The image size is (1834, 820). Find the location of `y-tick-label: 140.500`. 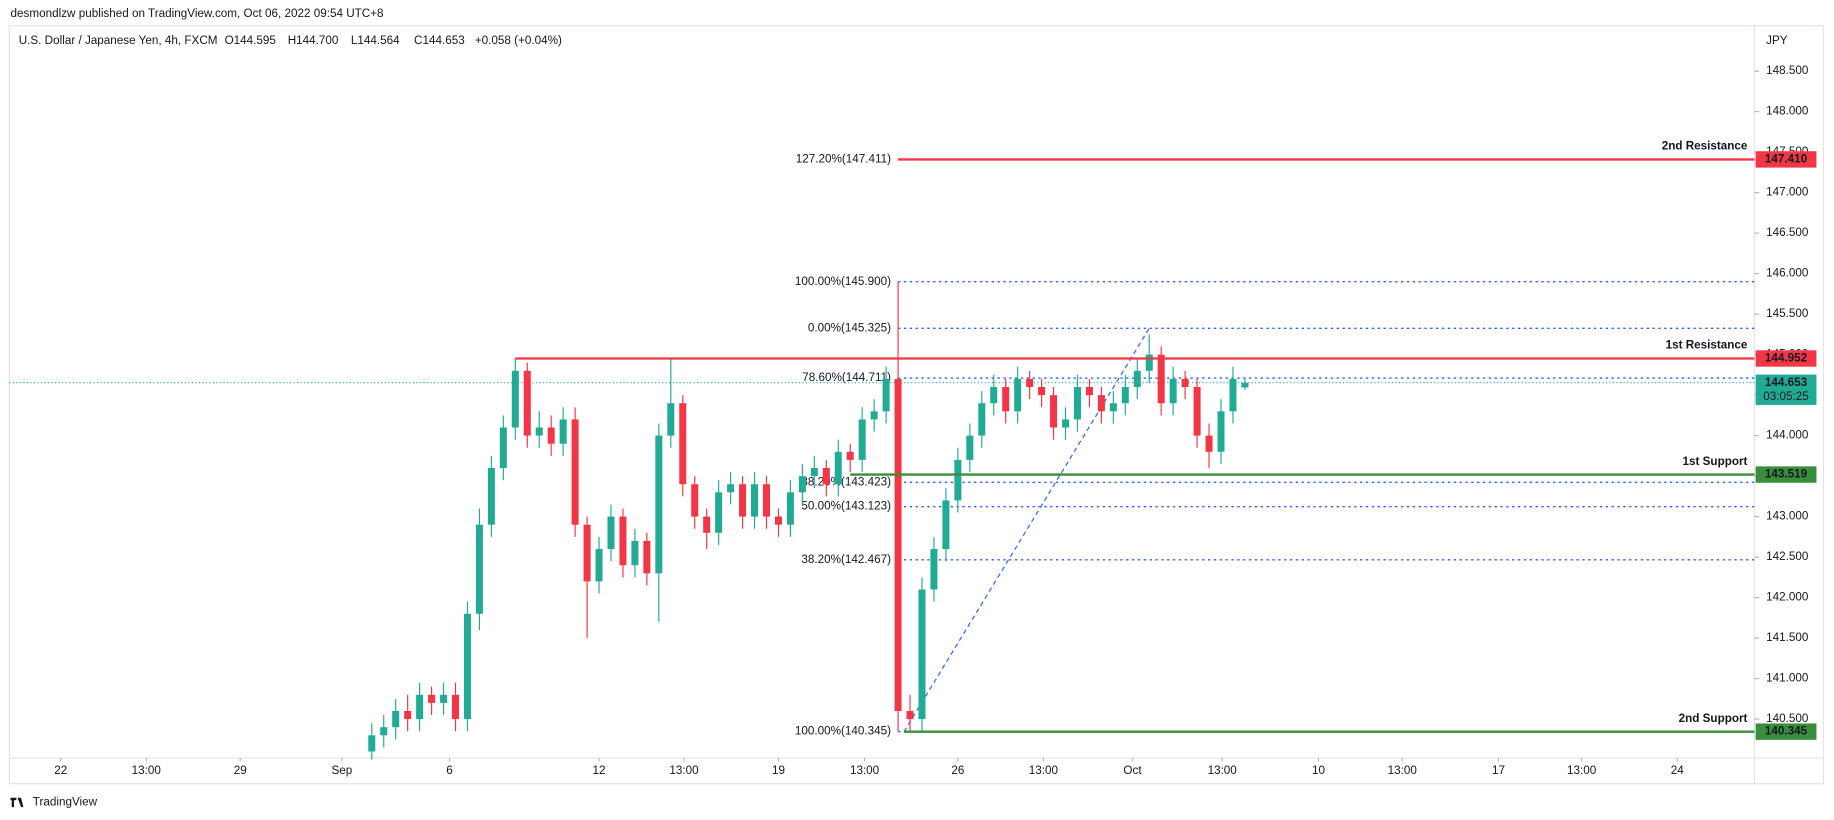

y-tick-label: 140.500 is located at coordinates (1787, 718).